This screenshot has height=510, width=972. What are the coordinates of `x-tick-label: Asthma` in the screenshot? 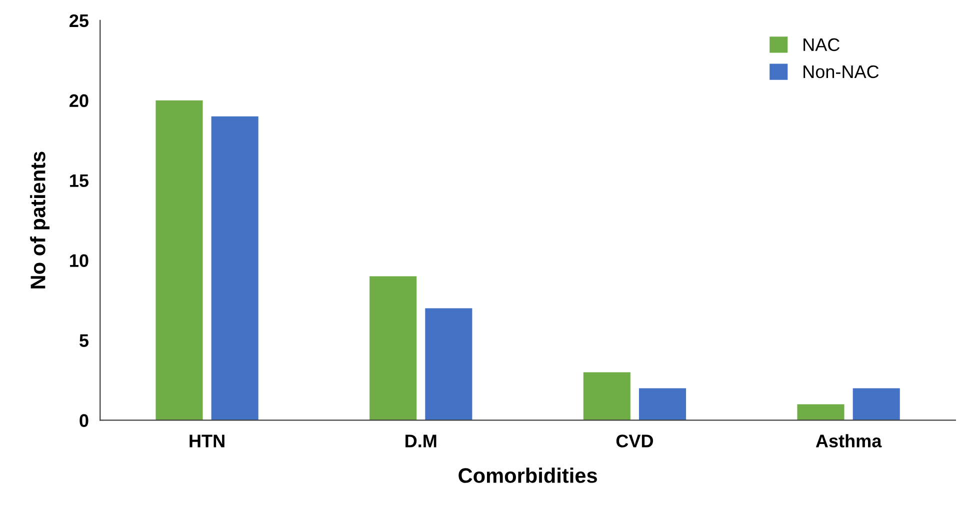 It's located at (849, 441).